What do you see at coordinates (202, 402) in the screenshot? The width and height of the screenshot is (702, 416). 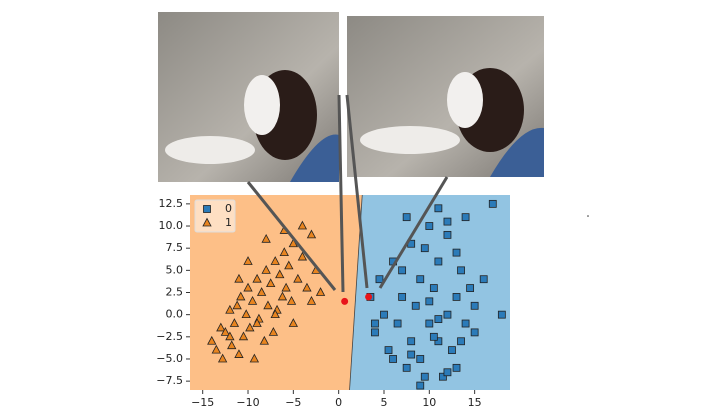 I see `x-tick-label: −15` at bounding box center [202, 402].